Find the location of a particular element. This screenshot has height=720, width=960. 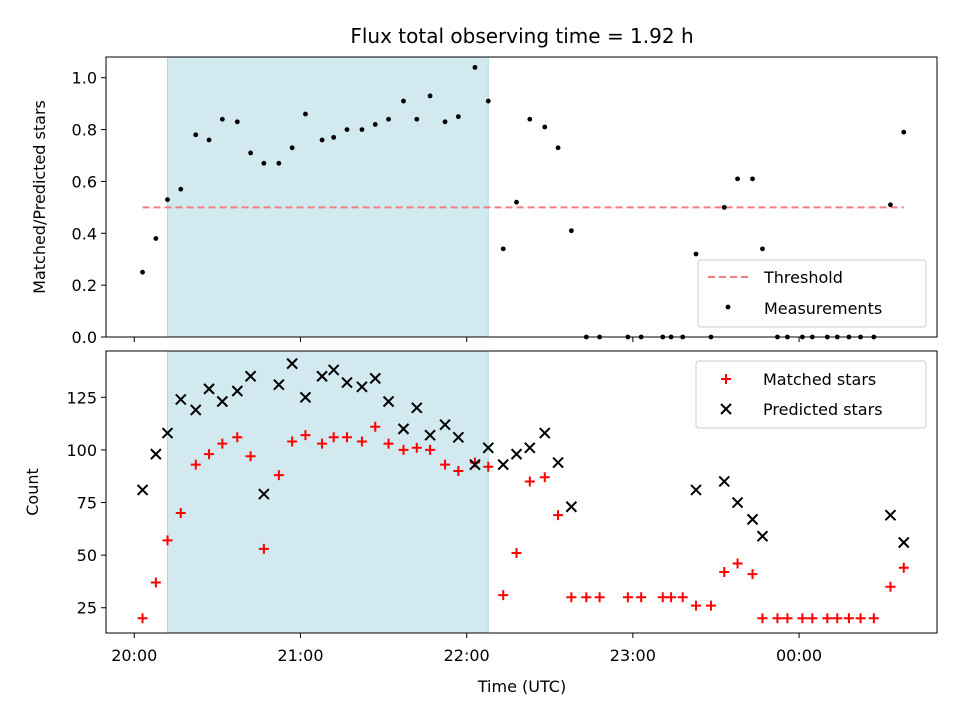

highlight-span is located at coordinates (327, 197).